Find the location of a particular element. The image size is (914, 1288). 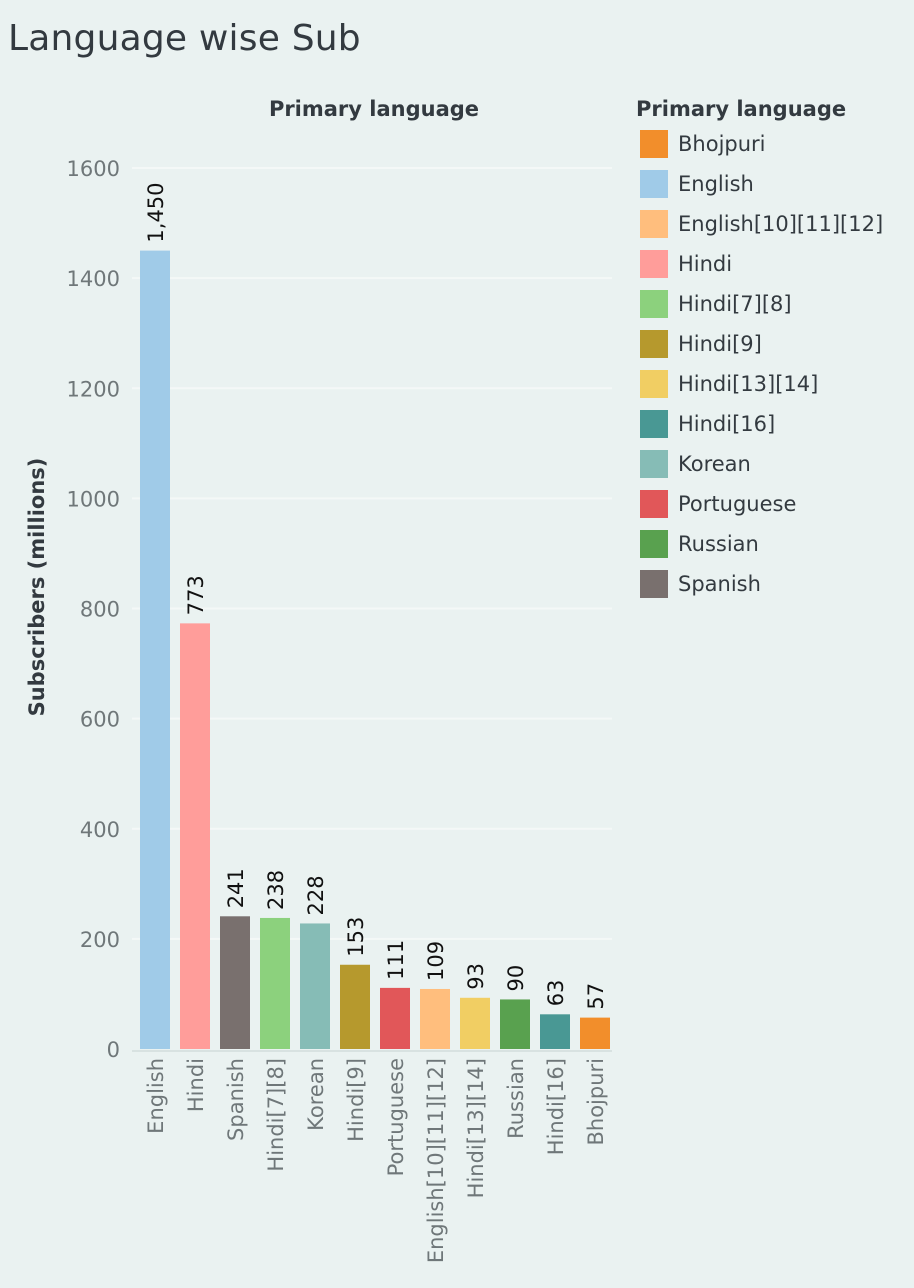

data-label: 238 is located at coordinates (276, 890).